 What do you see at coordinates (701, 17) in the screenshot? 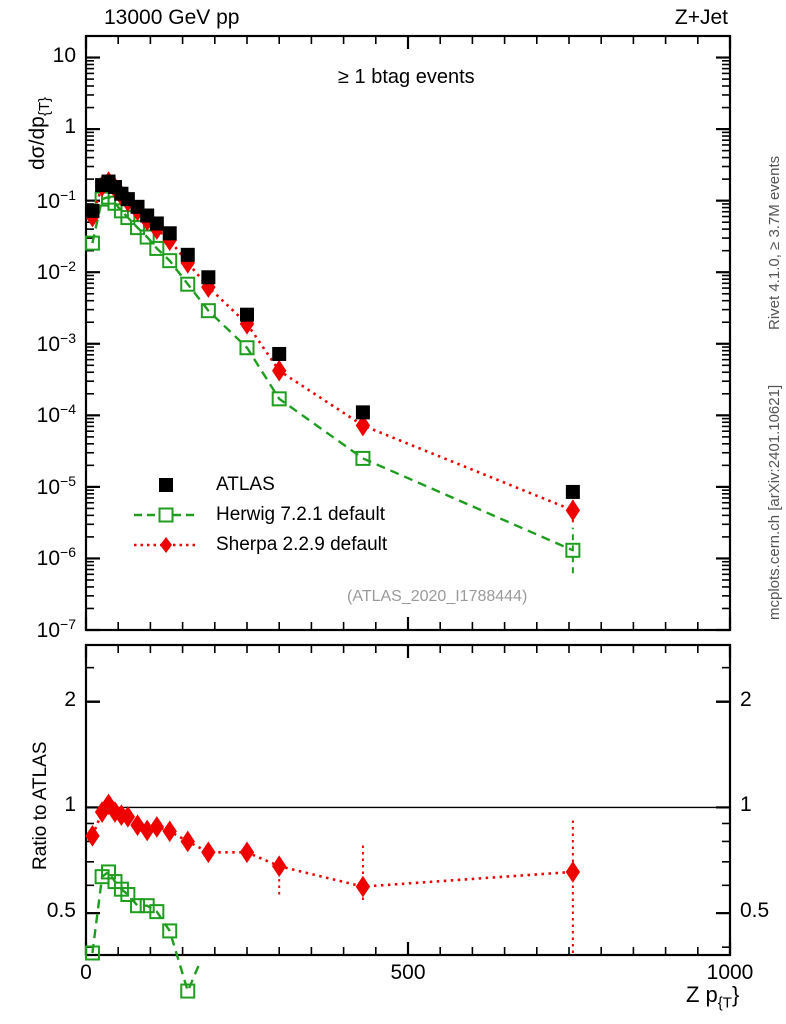
I see `header-right-label: Z+Jet` at bounding box center [701, 17].